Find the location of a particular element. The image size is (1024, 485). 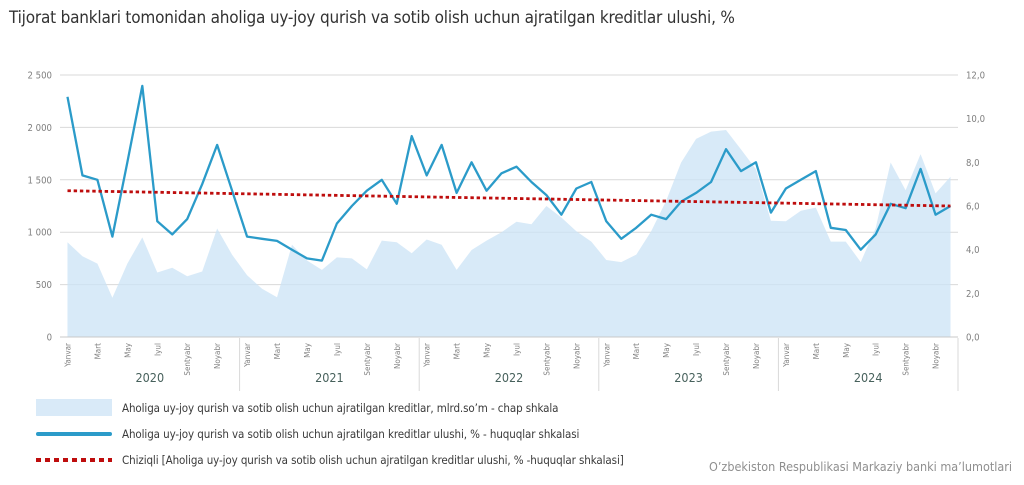

left-axis-tick: 1 500 is located at coordinates (40, 180).